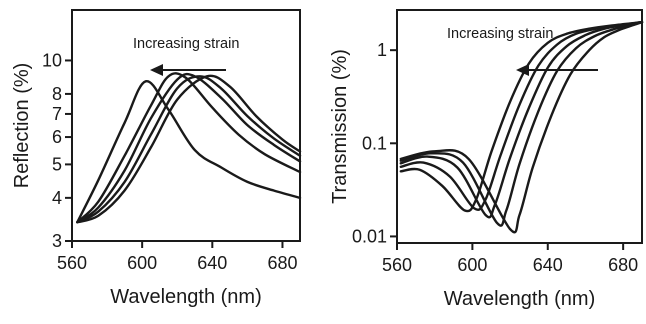 Image resolution: width=646 pixels, height=324 pixels. Describe the element at coordinates (382, 50) in the screenshot. I see `y-tick-label: 1` at that location.